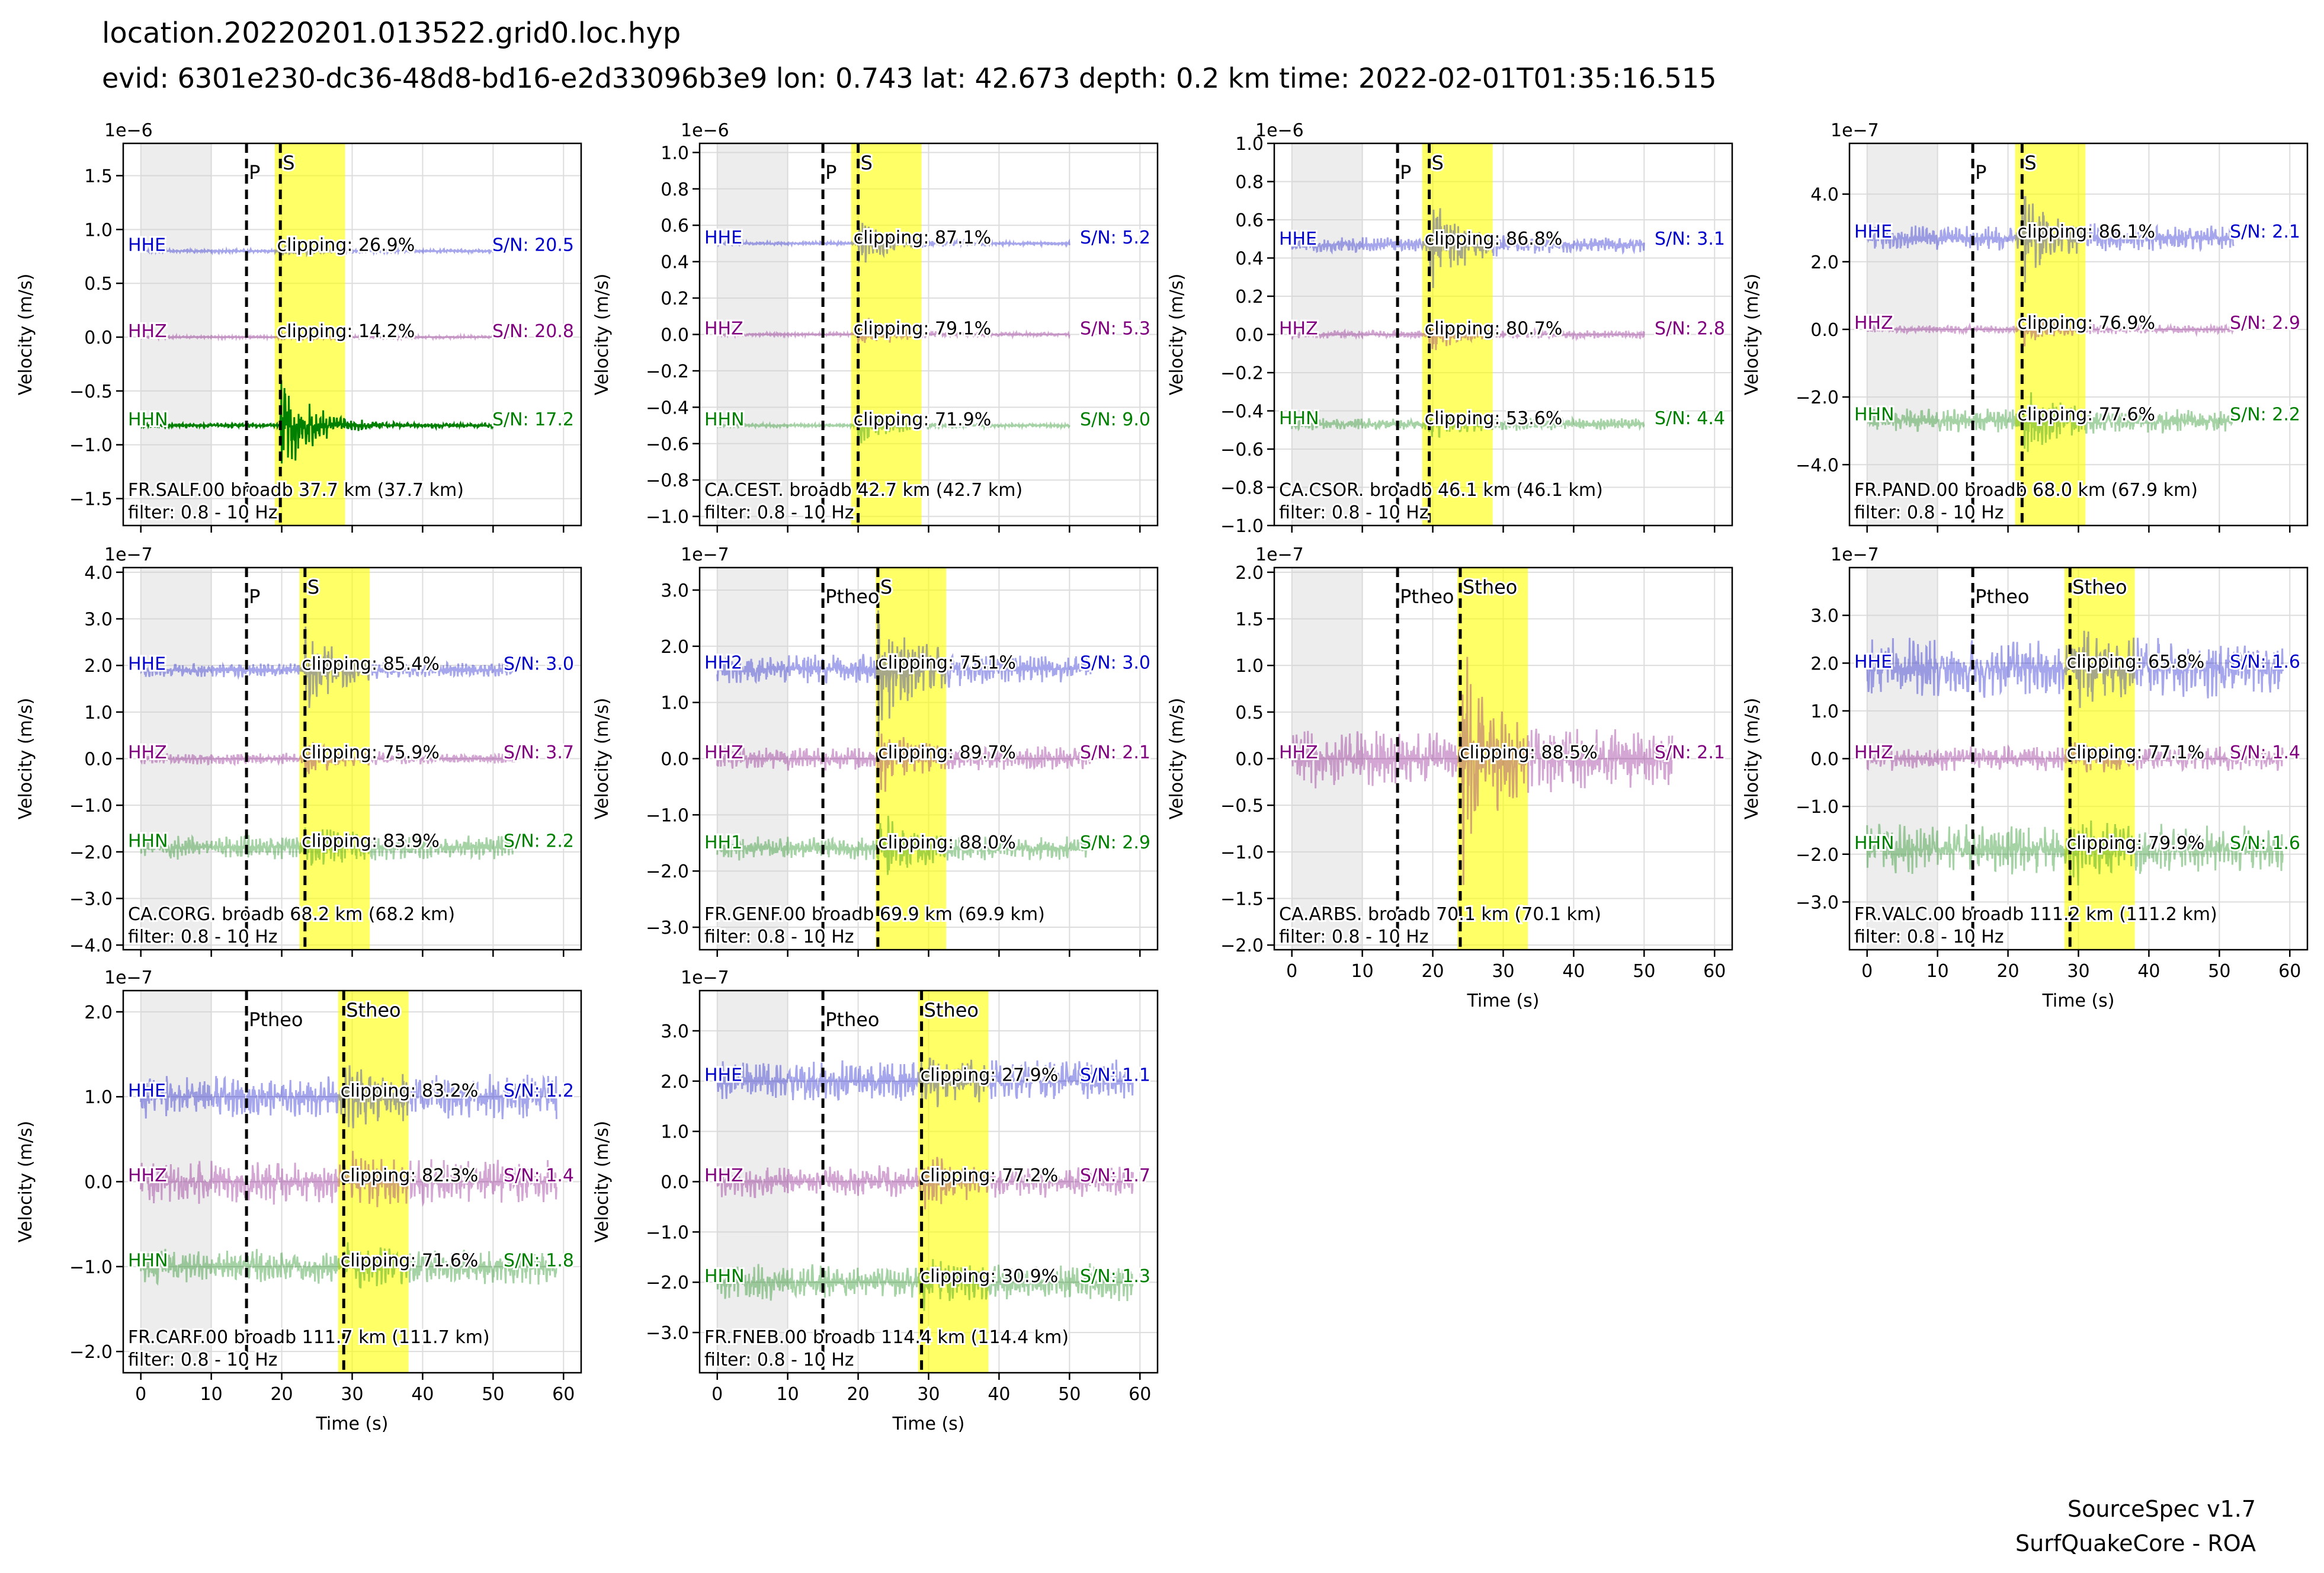 The width and height of the screenshot is (2324, 1573). What do you see at coordinates (99, 177) in the screenshot?
I see `y-tick-label: 1.5` at bounding box center [99, 177].